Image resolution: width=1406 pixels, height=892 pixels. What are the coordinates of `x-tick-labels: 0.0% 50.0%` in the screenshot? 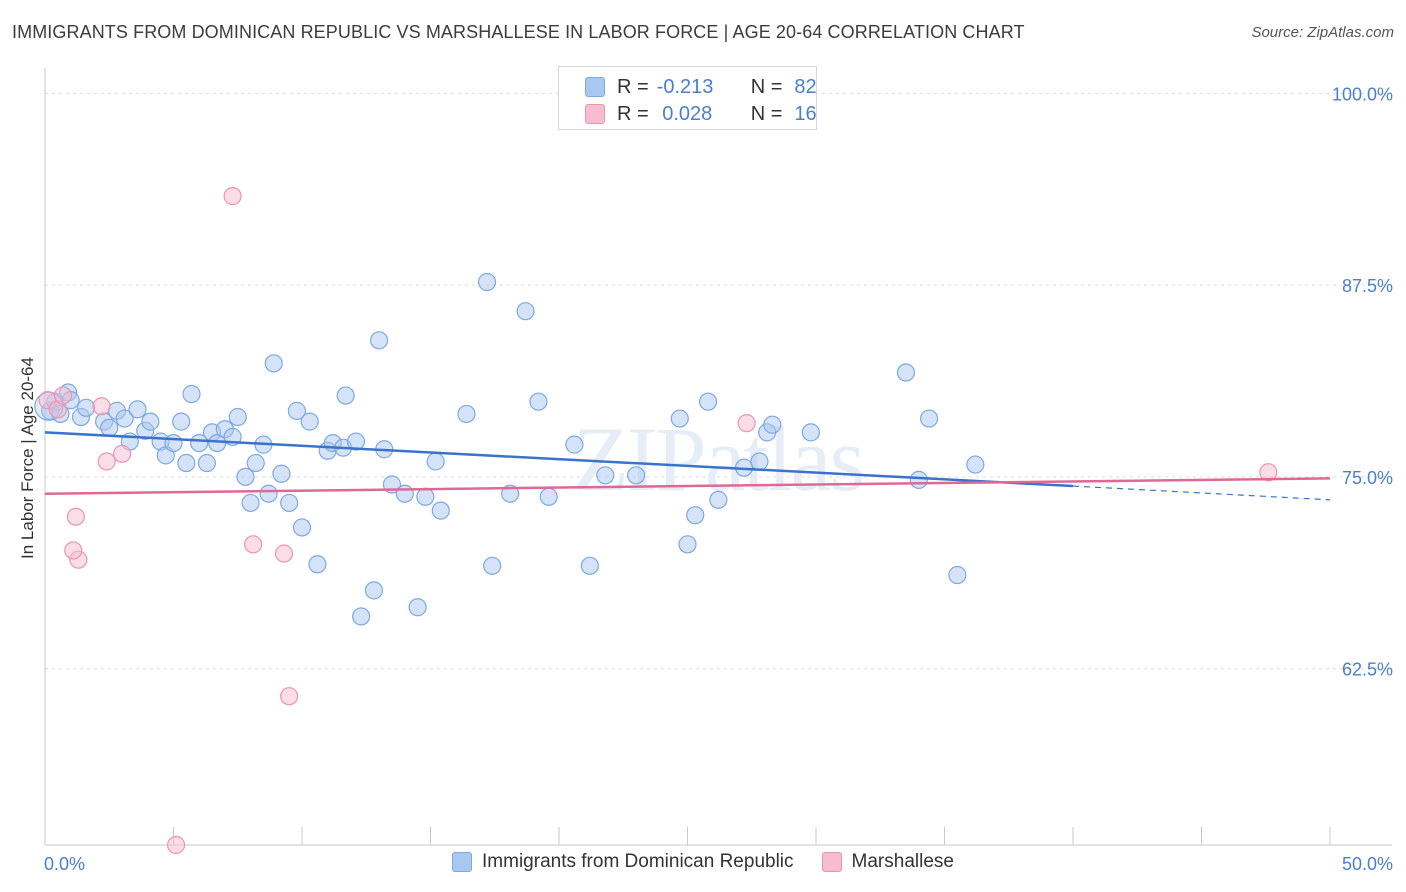 It's located at (718, 864).